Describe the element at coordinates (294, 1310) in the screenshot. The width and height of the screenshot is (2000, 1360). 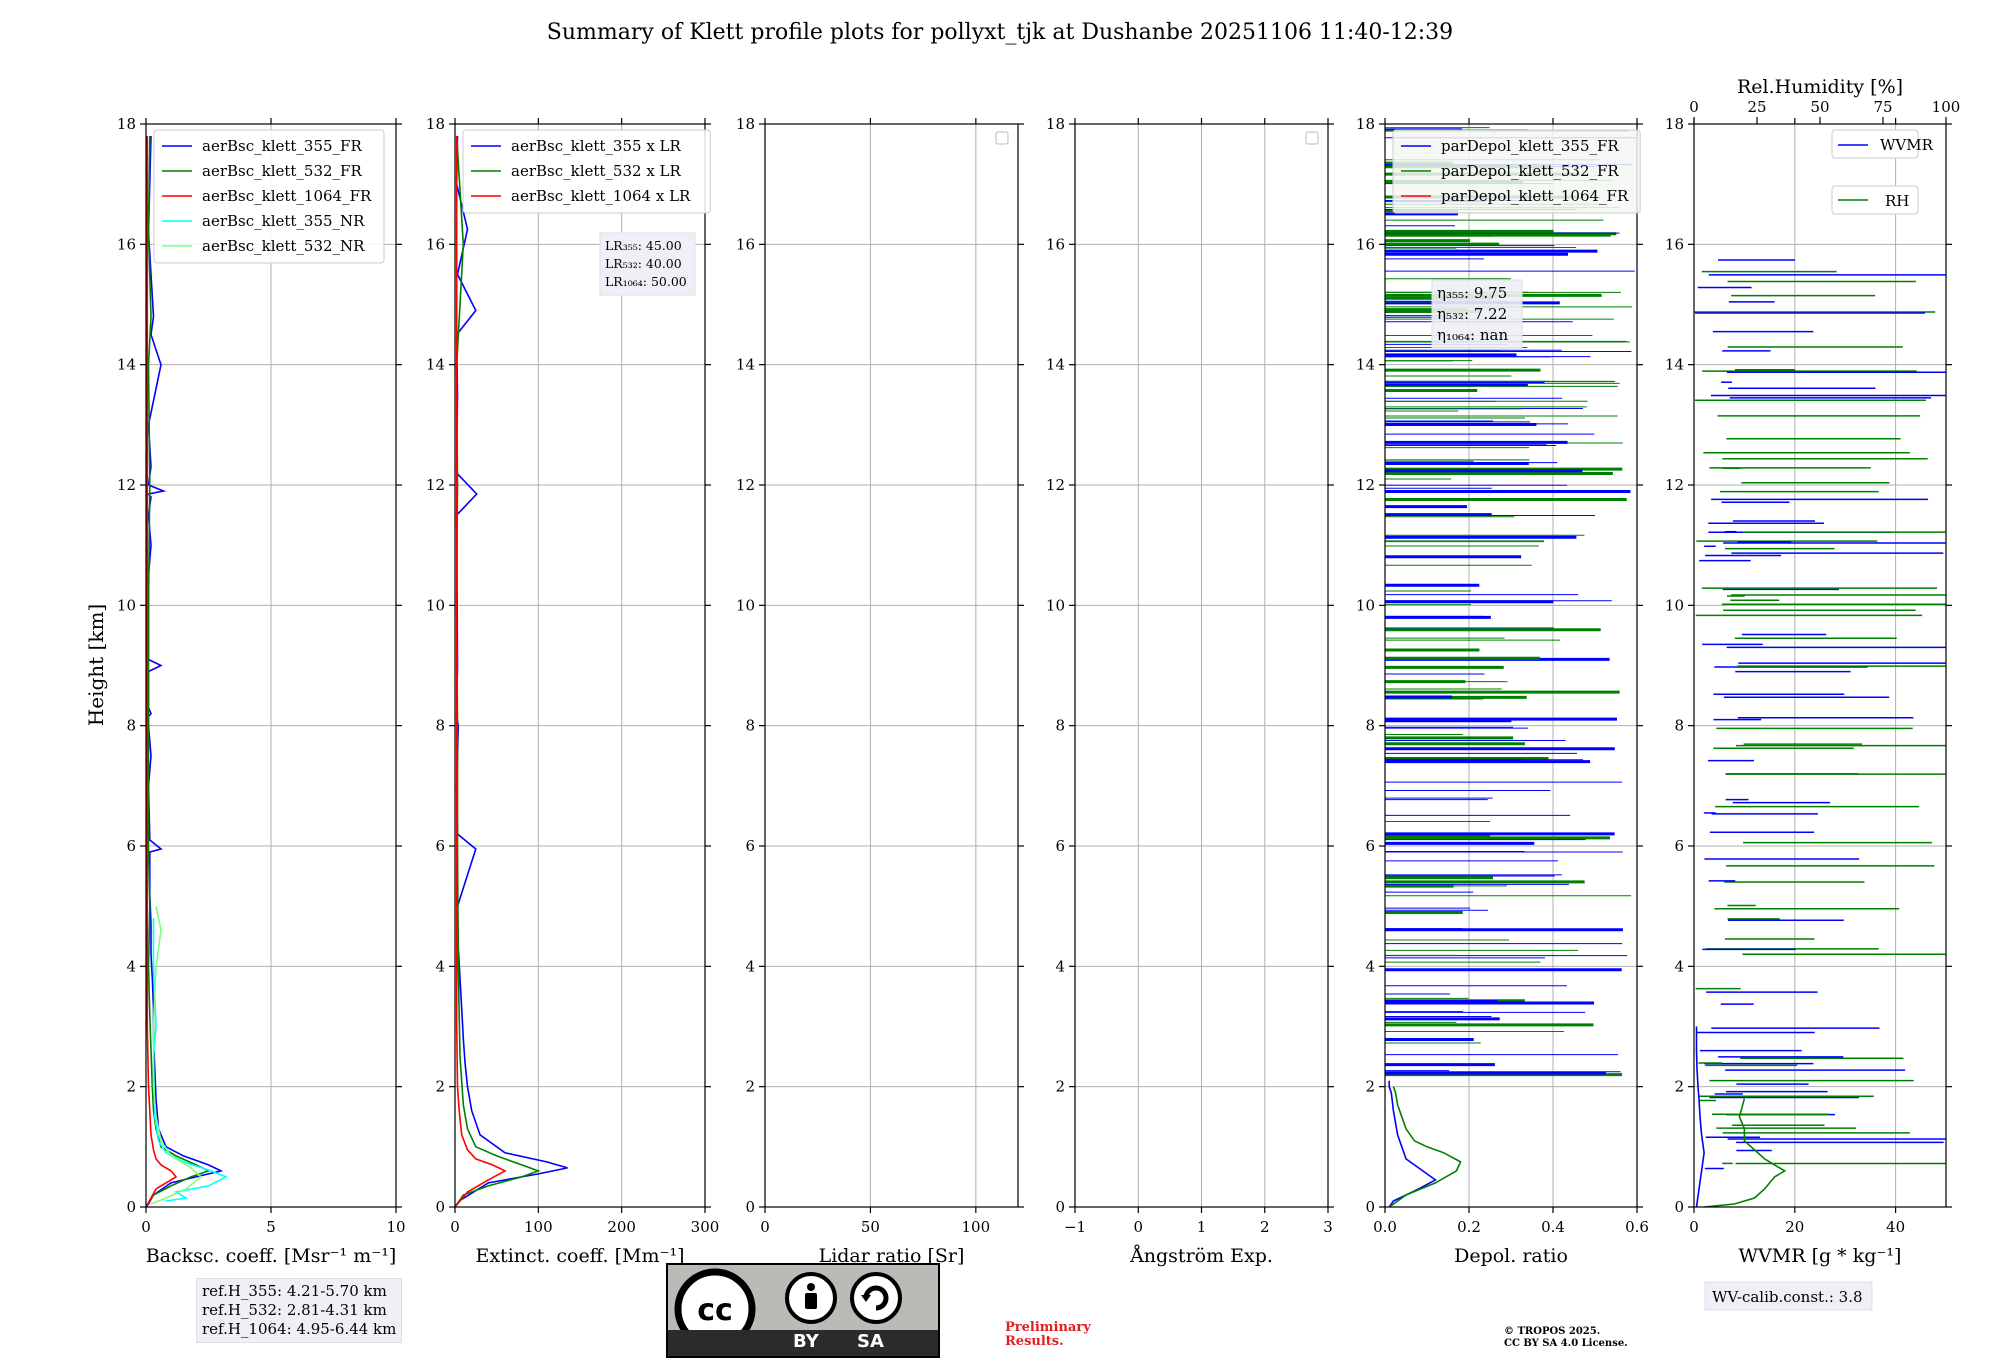
I see `refh-532: ref.H_532: 2.81-4.31 km` at that location.